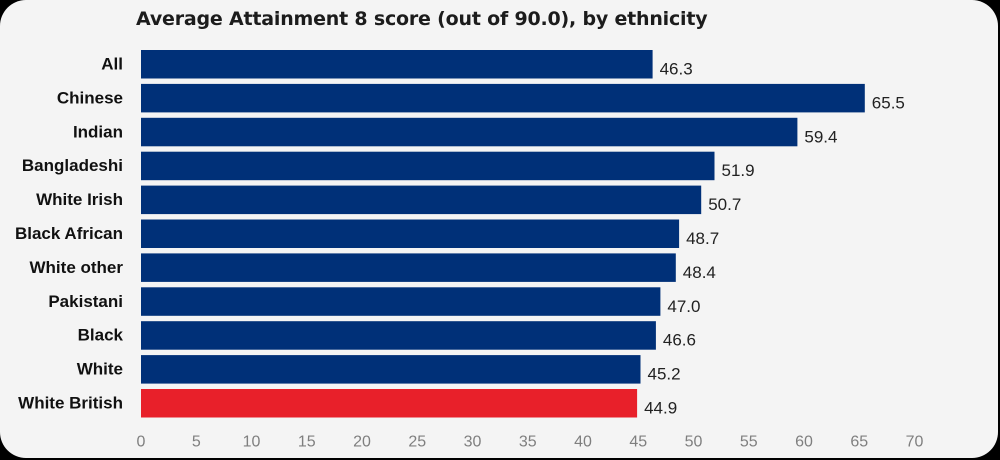  What do you see at coordinates (749, 442) in the screenshot?
I see `x-tick-label: 55` at bounding box center [749, 442].